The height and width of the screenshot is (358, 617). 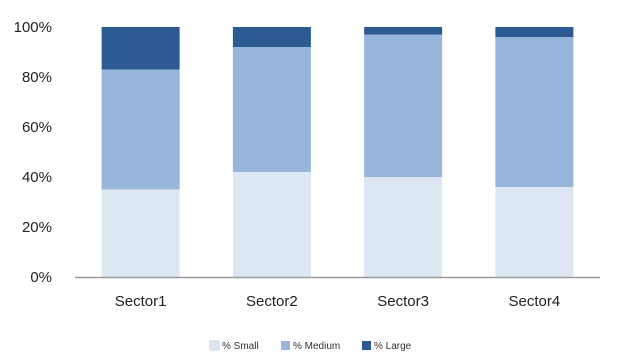 I want to click on bar-segment-medium-sector4, so click(x=534, y=112).